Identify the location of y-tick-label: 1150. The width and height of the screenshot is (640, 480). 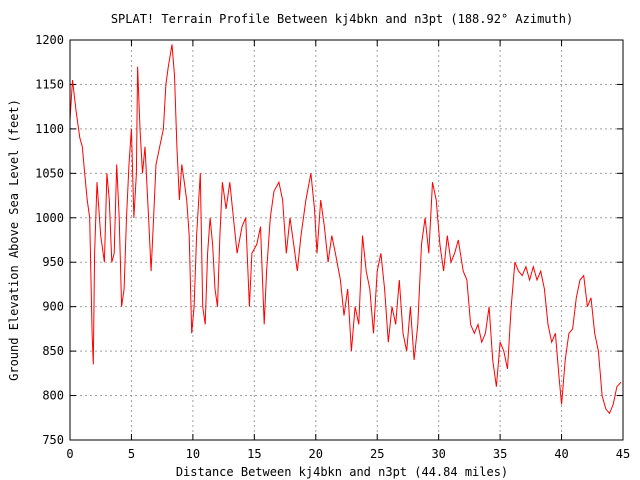
(49, 84).